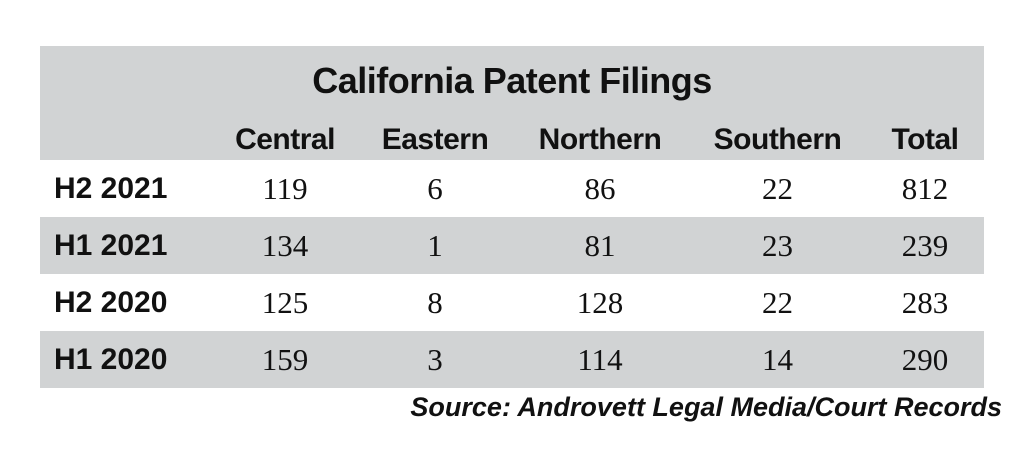  I want to click on table-cell: 86, so click(600, 188).